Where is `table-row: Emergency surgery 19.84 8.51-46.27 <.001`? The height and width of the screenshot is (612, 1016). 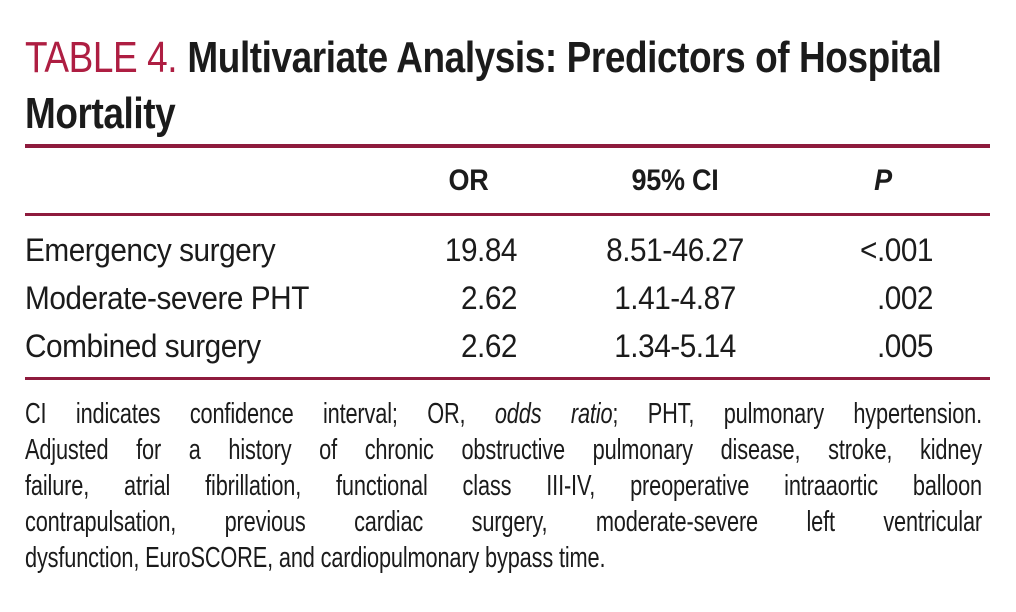
table-row: Emergency surgery 19.84 8.51-46.27 <.001 is located at coordinates (507, 250).